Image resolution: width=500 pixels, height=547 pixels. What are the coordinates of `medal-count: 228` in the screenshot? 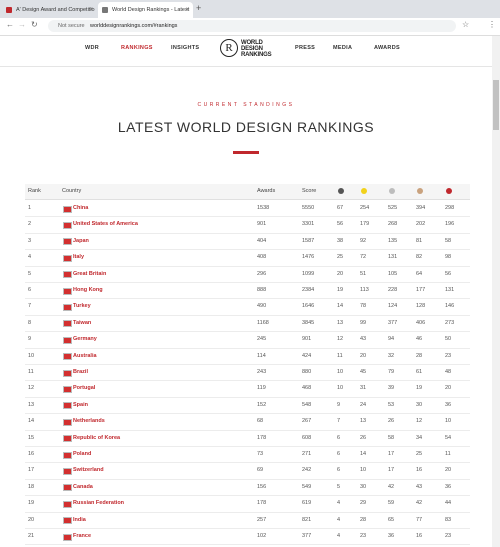 It's located at (393, 290).